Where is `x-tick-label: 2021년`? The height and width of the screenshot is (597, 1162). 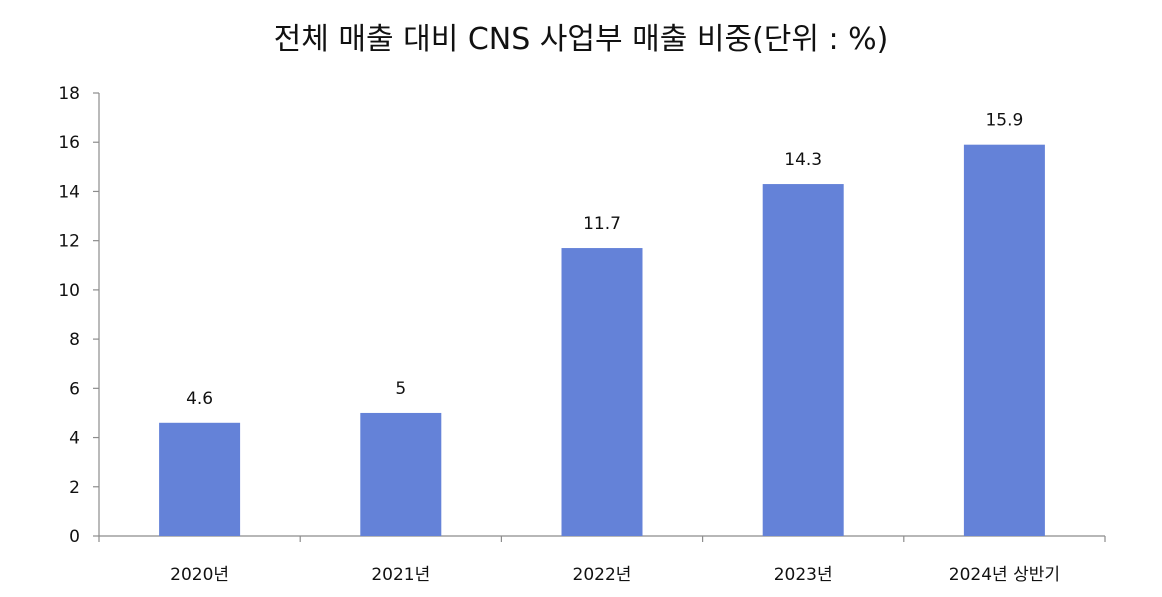
x-tick-label: 2021년 is located at coordinates (400, 575).